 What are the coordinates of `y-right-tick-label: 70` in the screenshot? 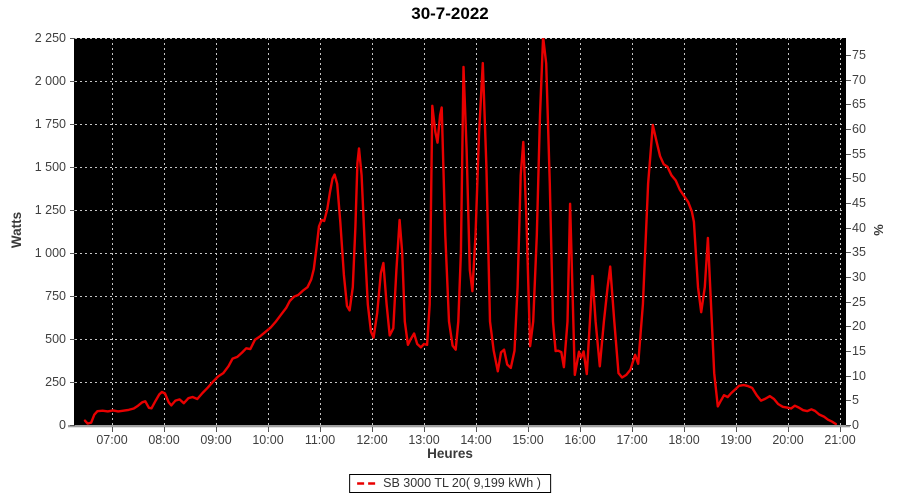 It's located at (859, 79).